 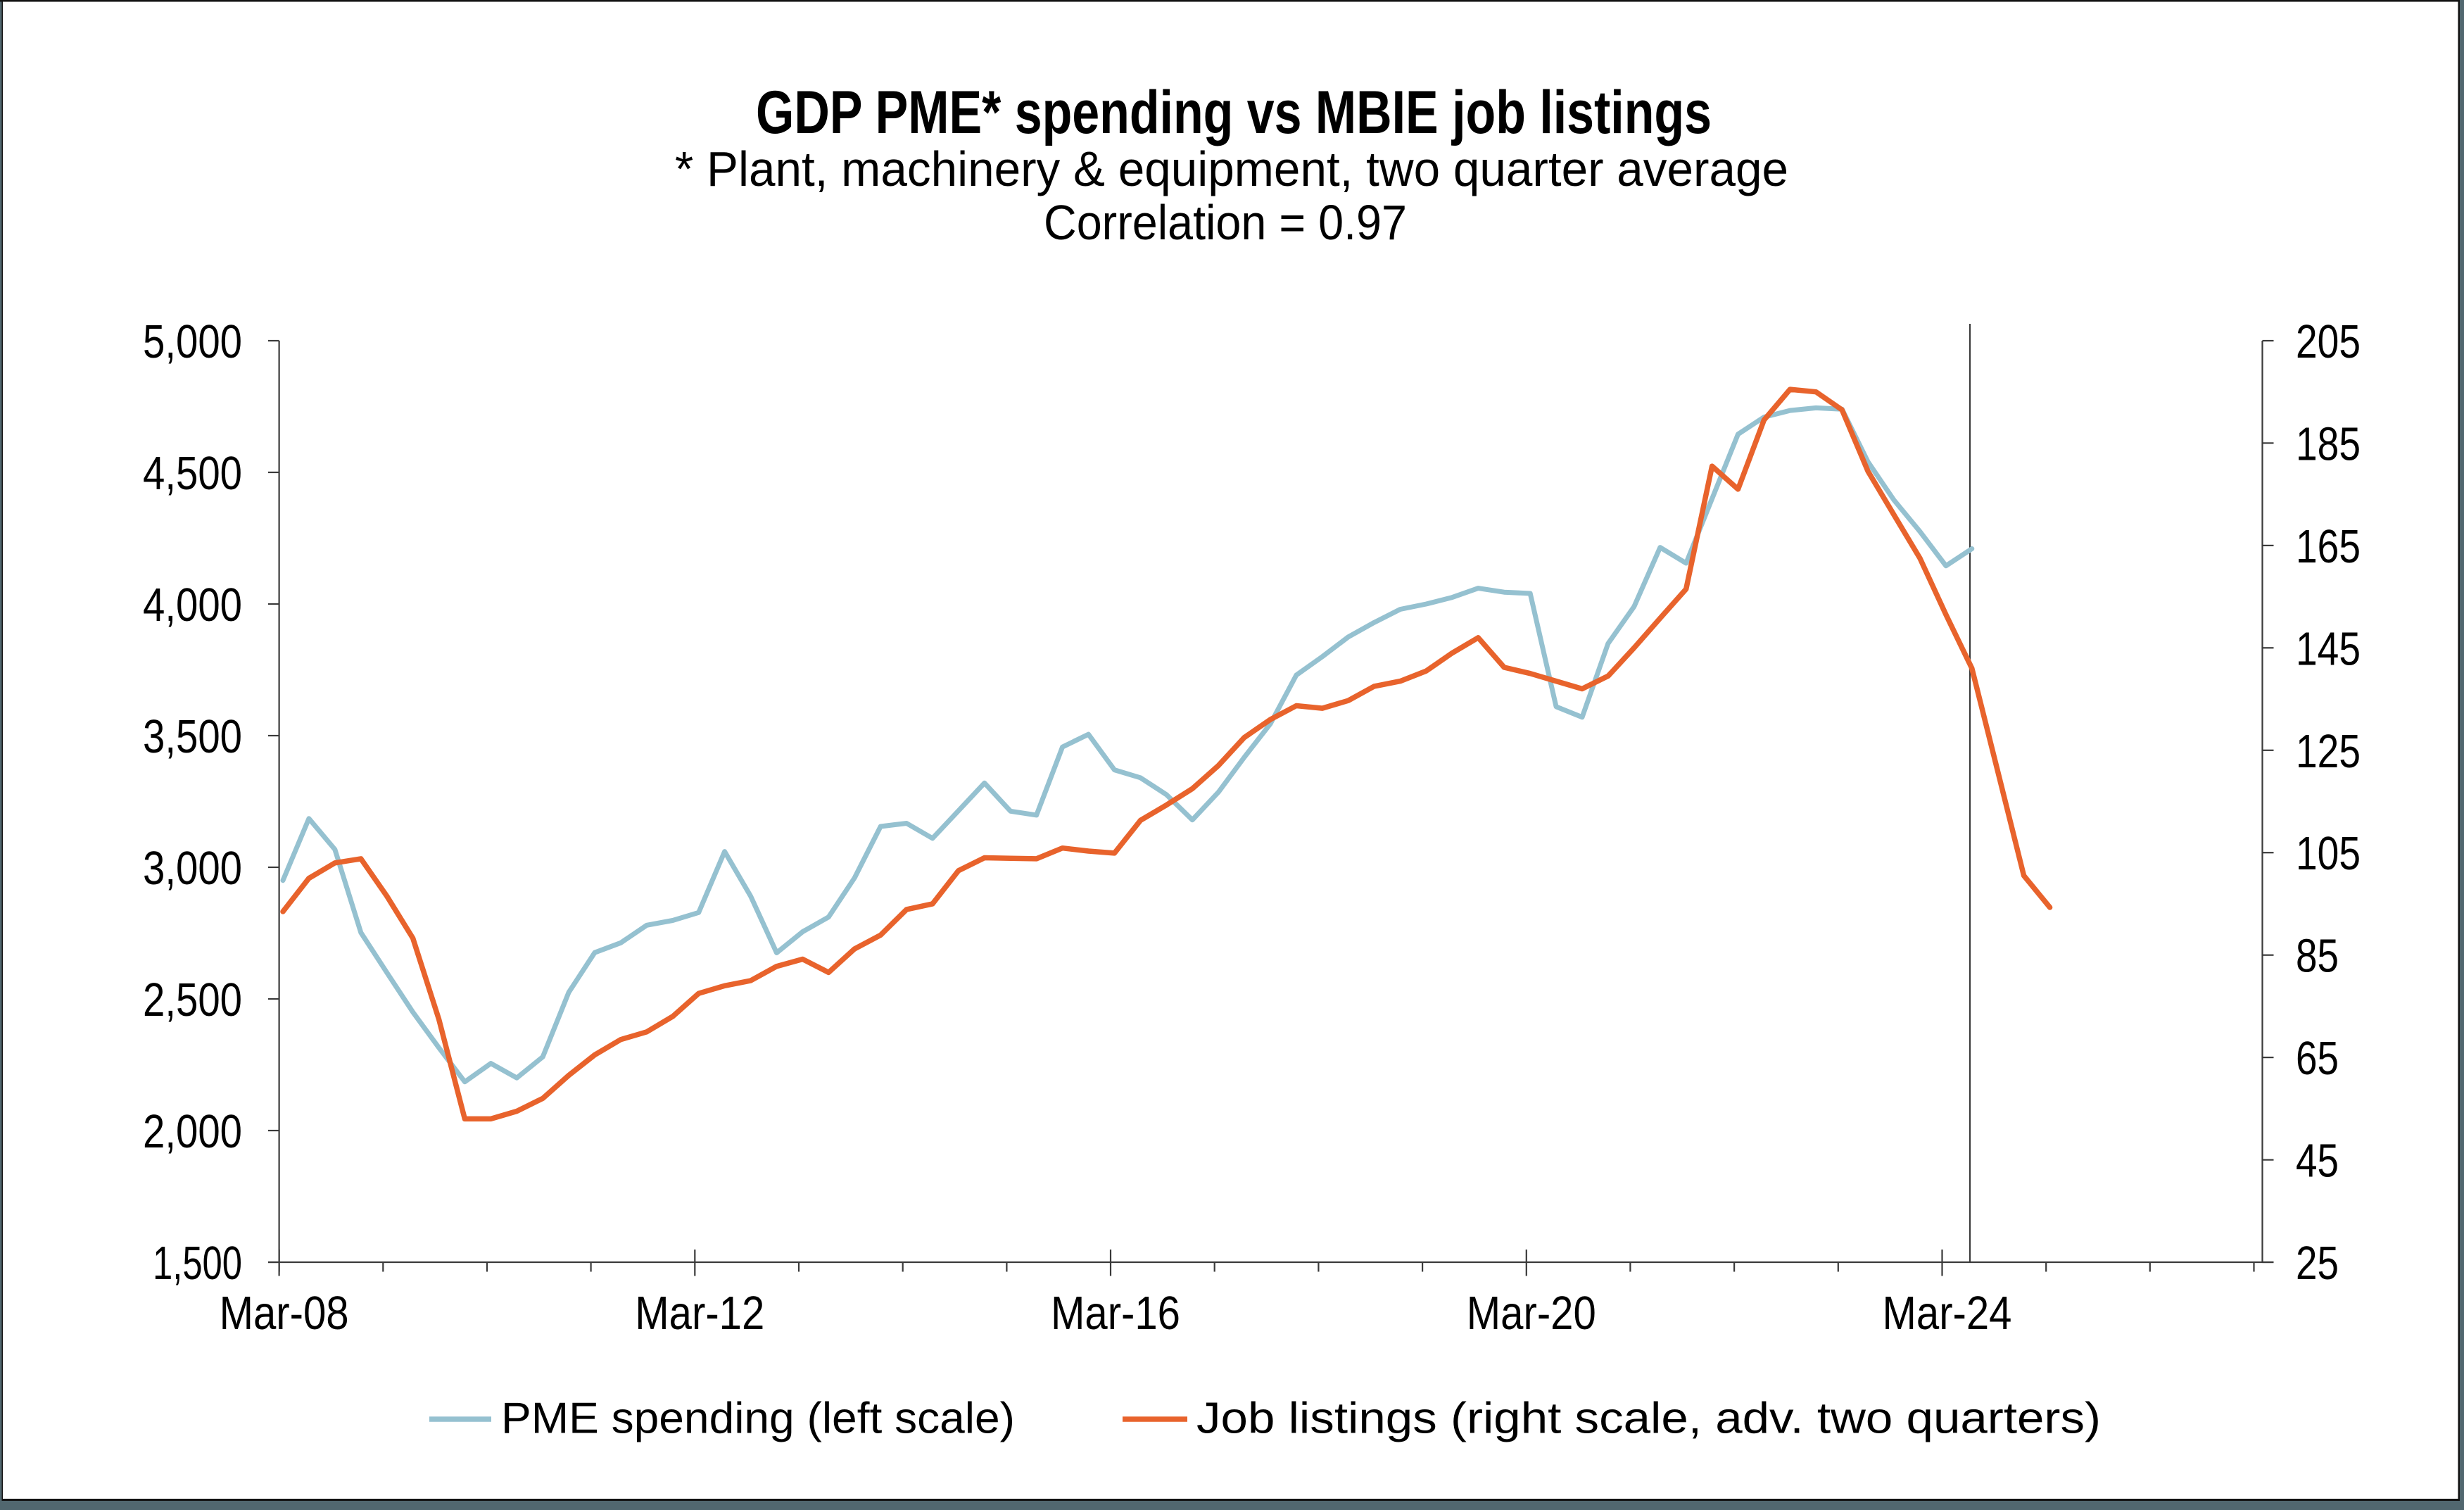 What do you see at coordinates (699, 1313) in the screenshot?
I see `svg-text: Mar-12` at bounding box center [699, 1313].